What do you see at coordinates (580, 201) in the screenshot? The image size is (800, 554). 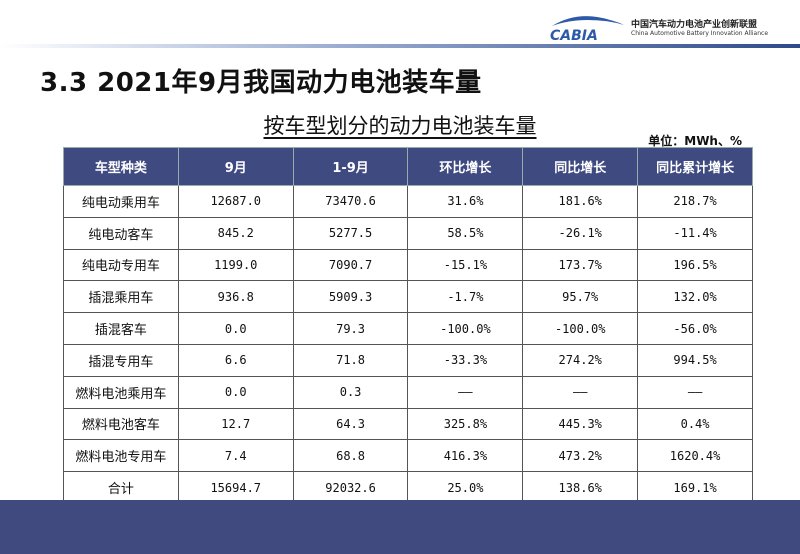 I see `value-cell: 181.6%` at bounding box center [580, 201].